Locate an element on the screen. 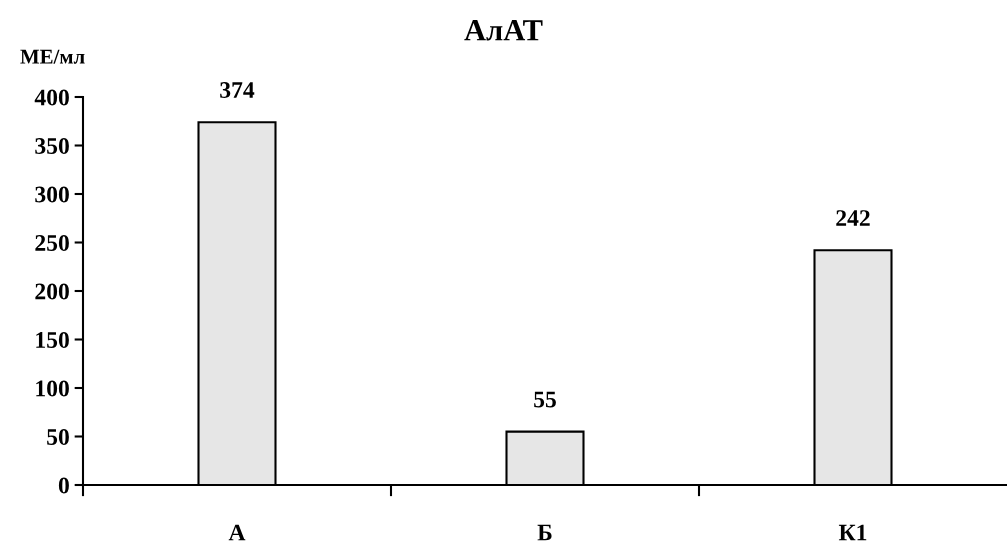  data-label: 374 is located at coordinates (237, 90).